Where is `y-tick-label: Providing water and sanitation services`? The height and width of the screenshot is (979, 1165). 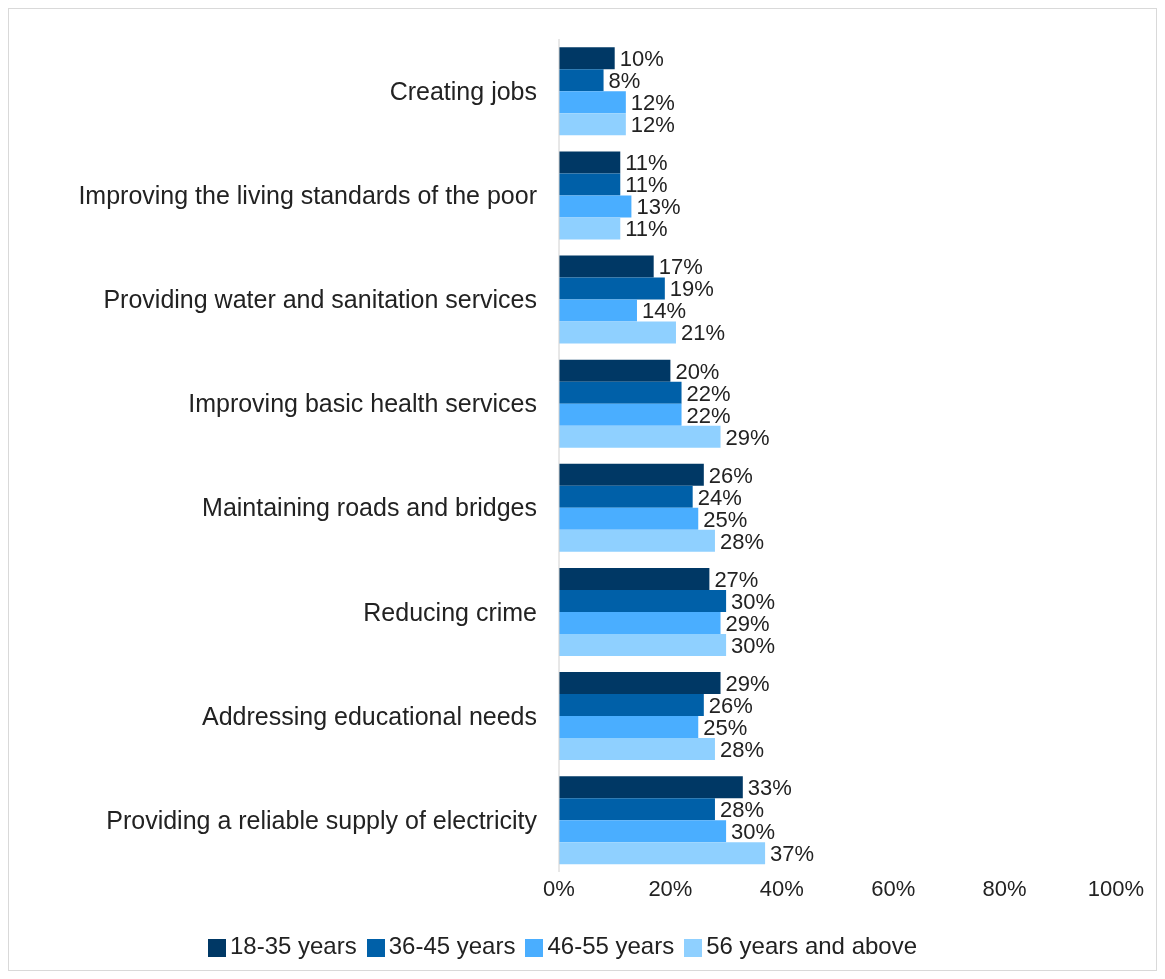 y-tick-label: Providing water and sanitation services is located at coordinates (320, 299).